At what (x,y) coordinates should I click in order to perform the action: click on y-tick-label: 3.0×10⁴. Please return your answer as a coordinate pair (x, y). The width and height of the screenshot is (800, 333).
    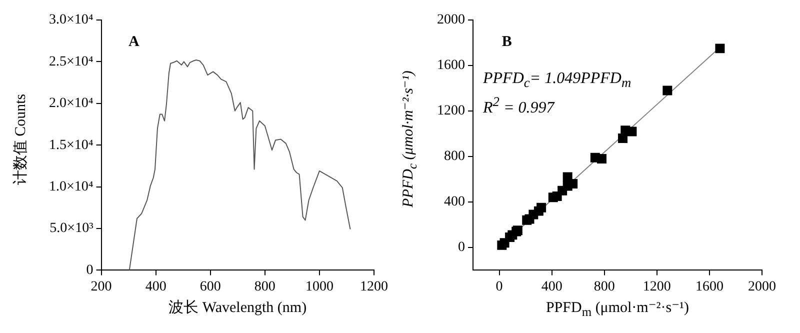
    Looking at the image, I should click on (71, 20).